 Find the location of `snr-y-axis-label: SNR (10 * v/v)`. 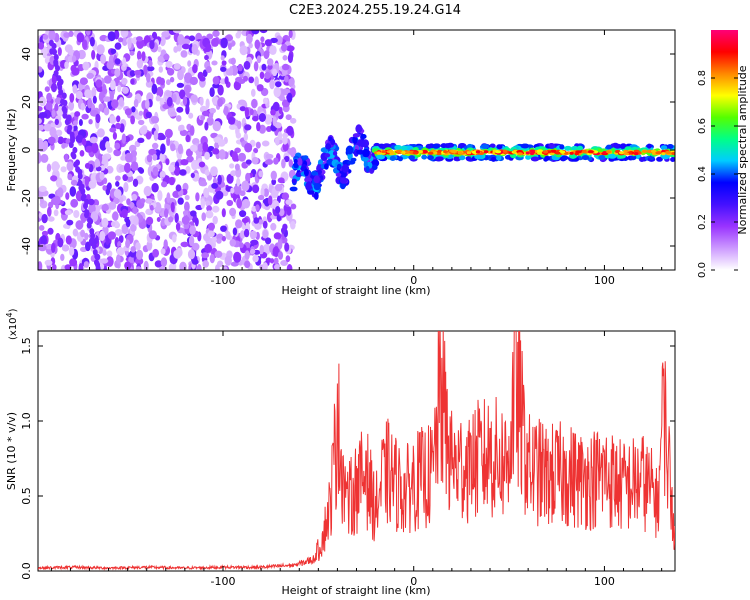

snr-y-axis-label: SNR (10 * v/v) is located at coordinates (11, 451).